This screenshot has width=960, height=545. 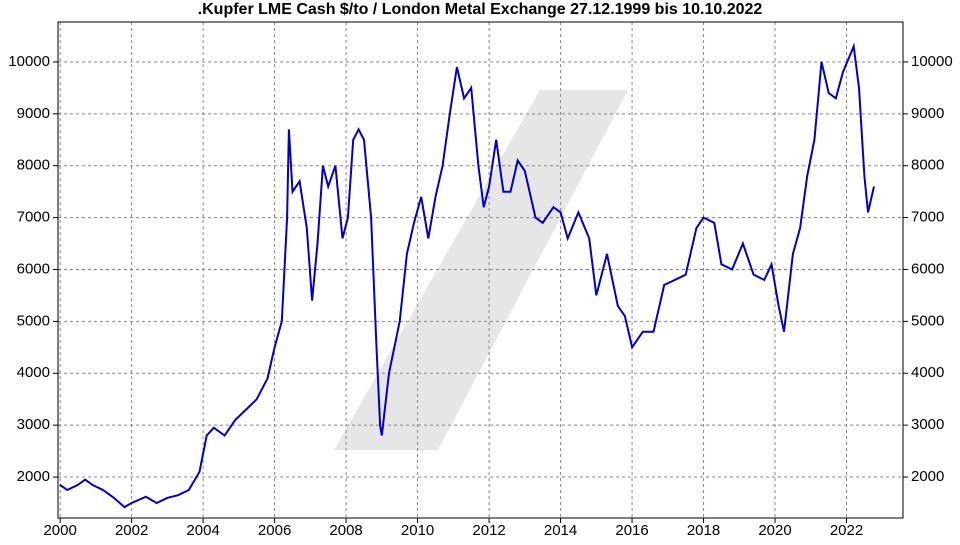 I want to click on y-tick-label: 10000, so click(x=29, y=61).